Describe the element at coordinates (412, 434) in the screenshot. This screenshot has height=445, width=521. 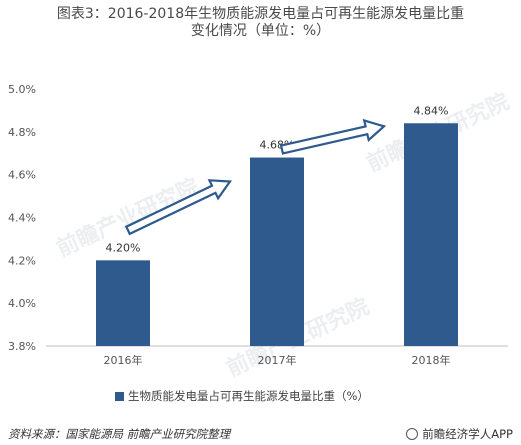
I see `brand-logo-icon` at that location.